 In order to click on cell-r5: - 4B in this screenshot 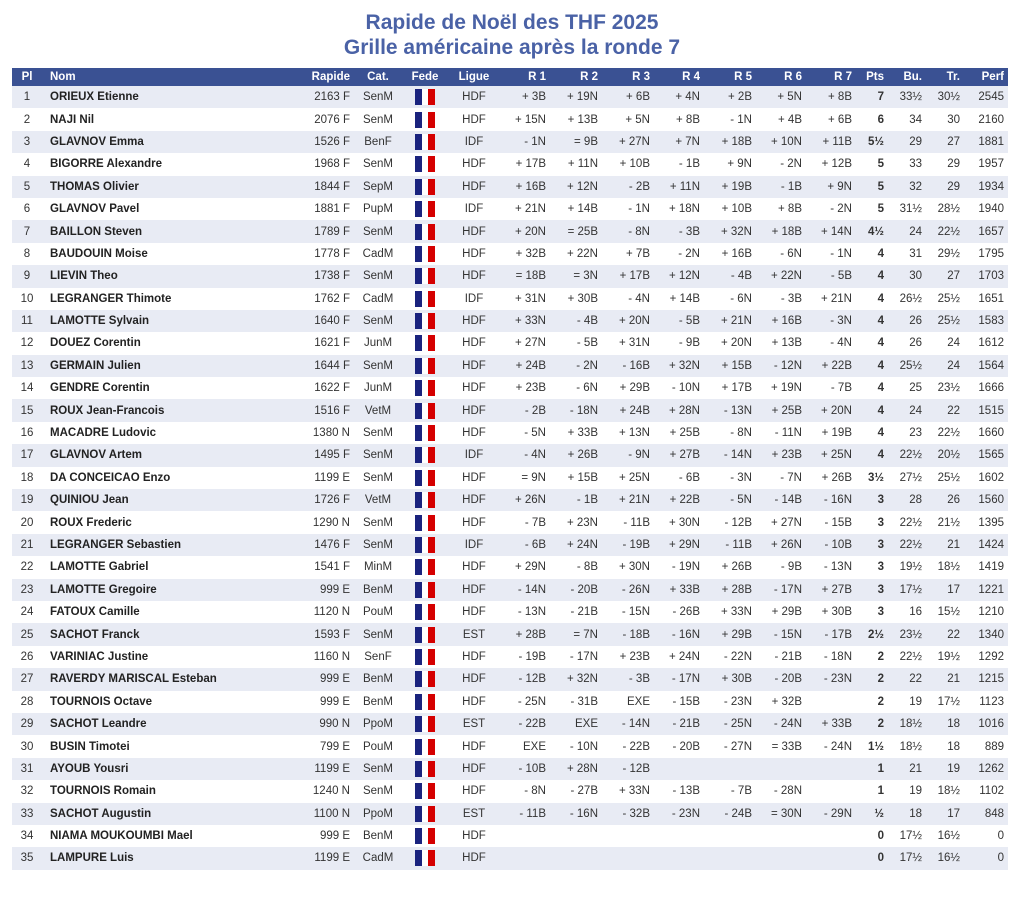, I will do `click(730, 276)`.